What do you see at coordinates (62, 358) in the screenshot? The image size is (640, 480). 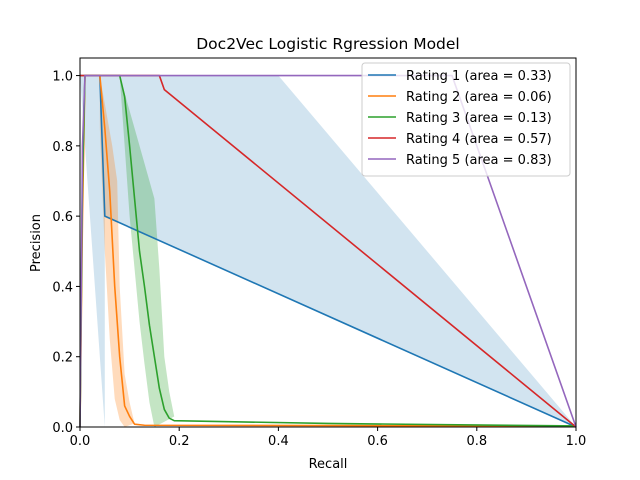 I see `y-tick-label: 0.2` at bounding box center [62, 358].